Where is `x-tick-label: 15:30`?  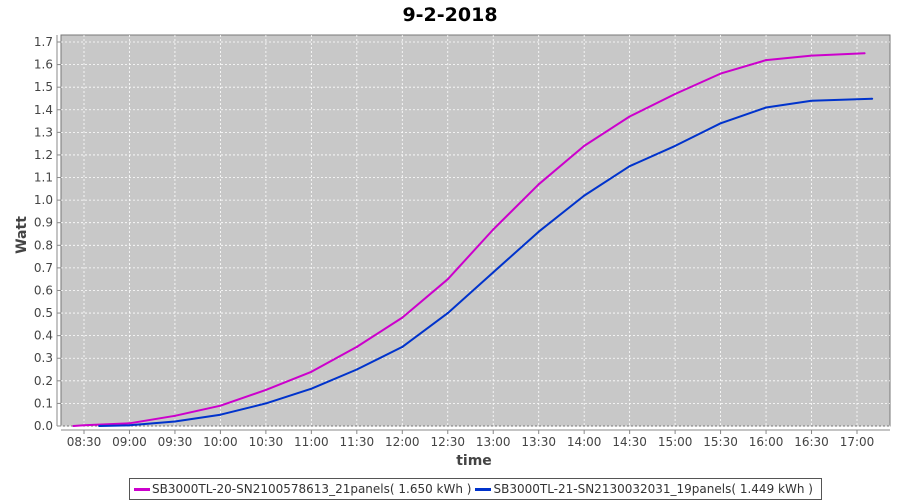
x-tick-label: 15:30 is located at coordinates (720, 442).